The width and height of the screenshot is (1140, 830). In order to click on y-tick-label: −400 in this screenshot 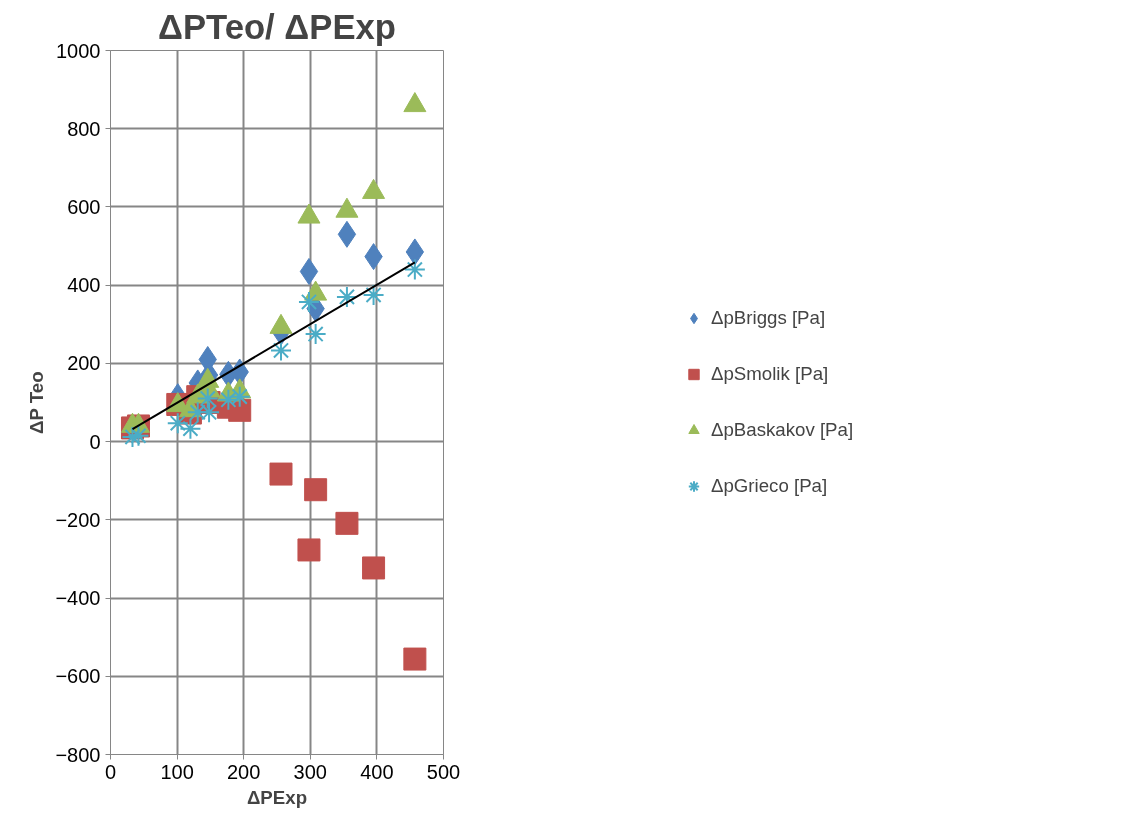, I will do `click(78, 598)`.